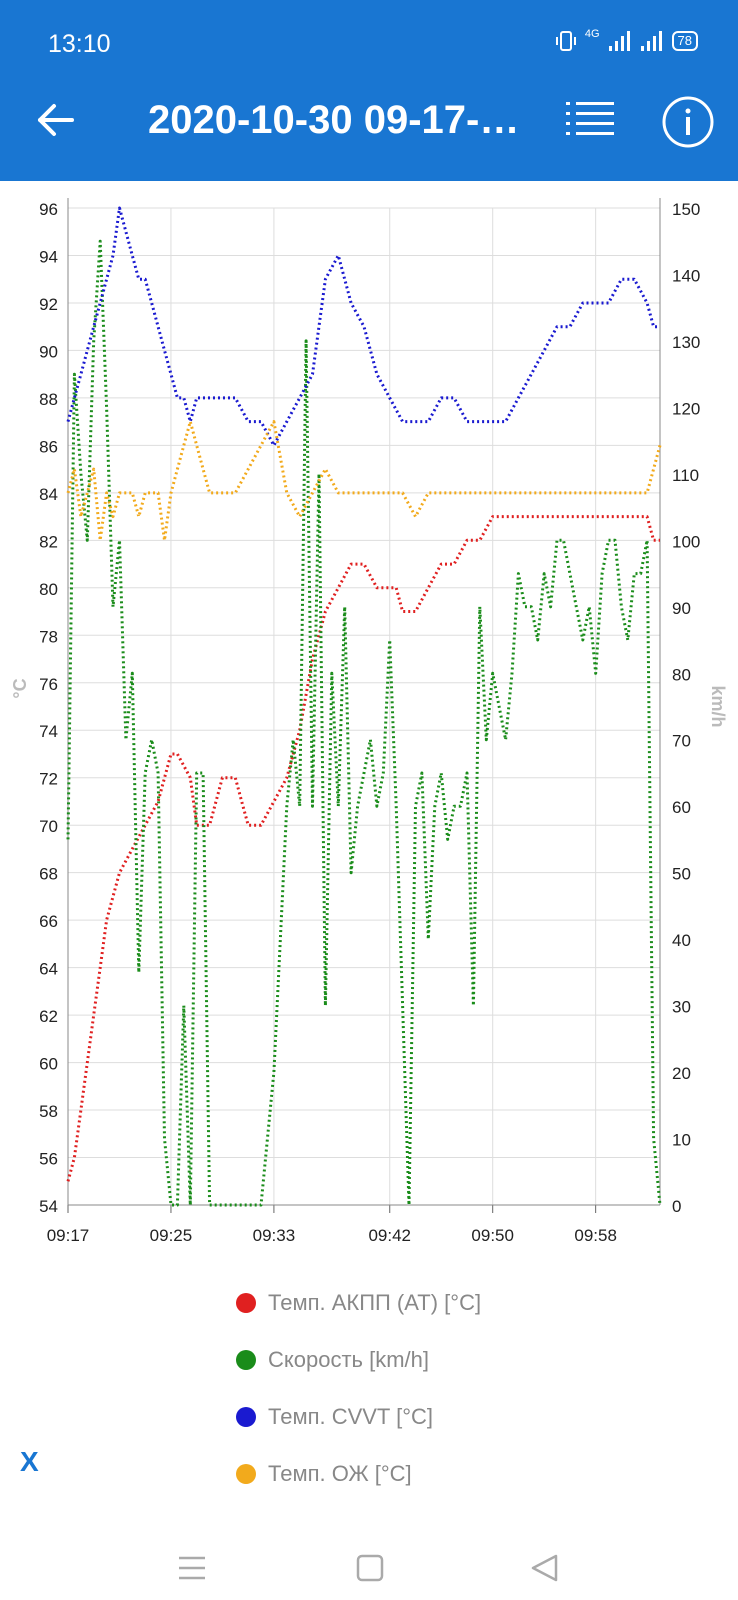  Describe the element at coordinates (686, 275) in the screenshot. I see `y-right-tick-label: 140` at that location.